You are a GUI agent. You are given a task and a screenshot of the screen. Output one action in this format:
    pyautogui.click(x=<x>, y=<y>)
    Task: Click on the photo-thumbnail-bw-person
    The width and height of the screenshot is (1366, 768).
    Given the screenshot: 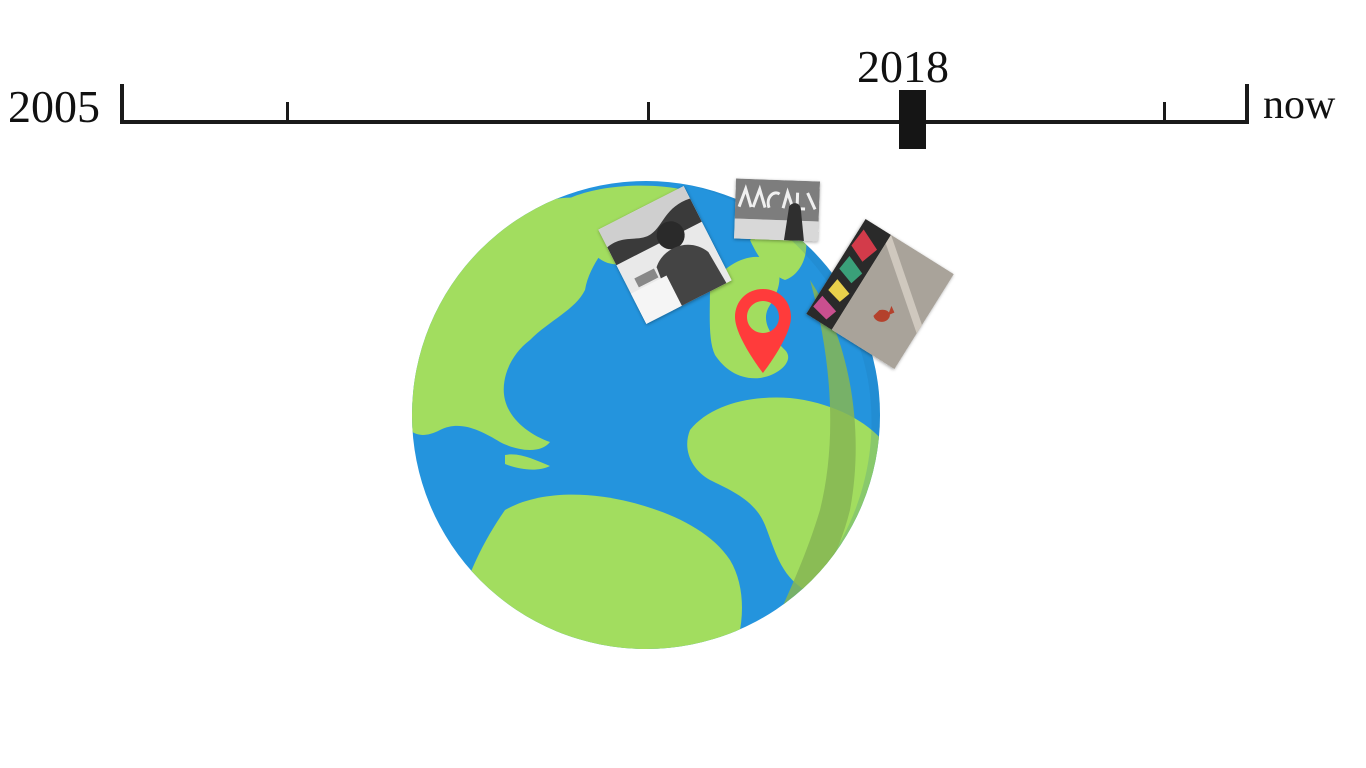 What is the action you would take?
    pyautogui.click(x=665, y=255)
    